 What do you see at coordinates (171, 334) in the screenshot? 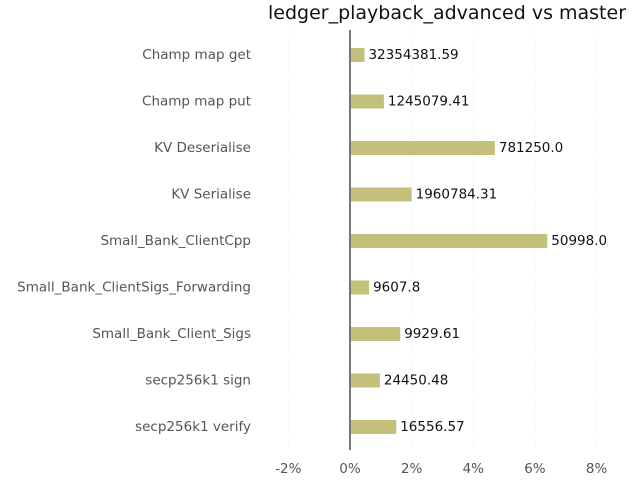
I see `category-label: Small_Bank_Client_Sigs` at bounding box center [171, 334].